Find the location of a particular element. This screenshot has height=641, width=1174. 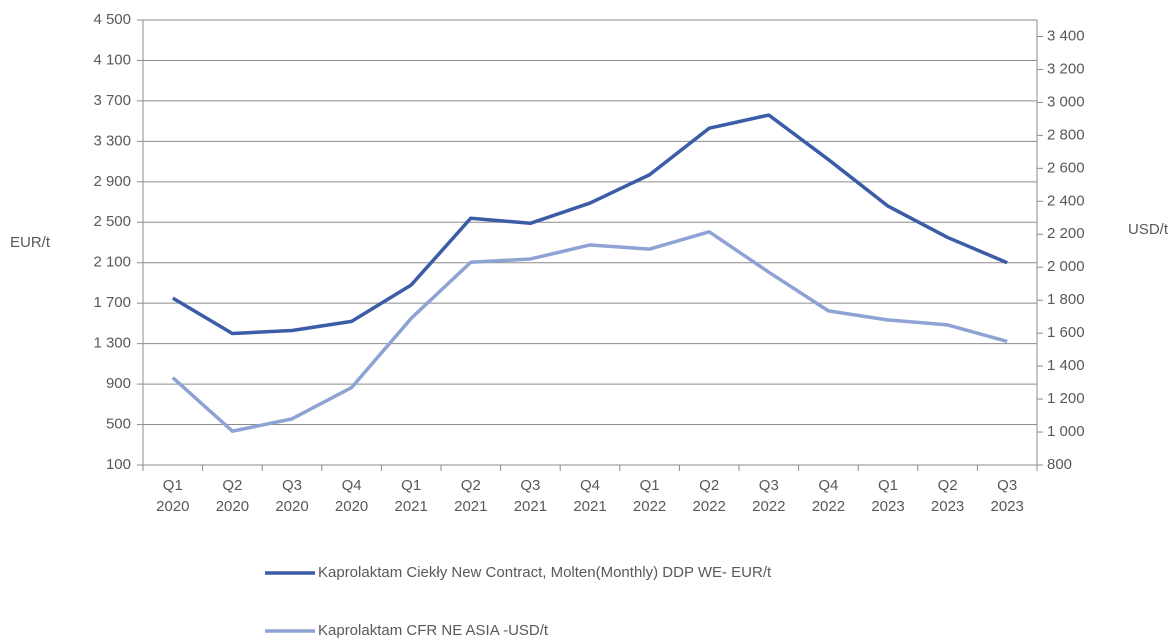

x-tick-label: Q1 2021 is located at coordinates (411, 496).